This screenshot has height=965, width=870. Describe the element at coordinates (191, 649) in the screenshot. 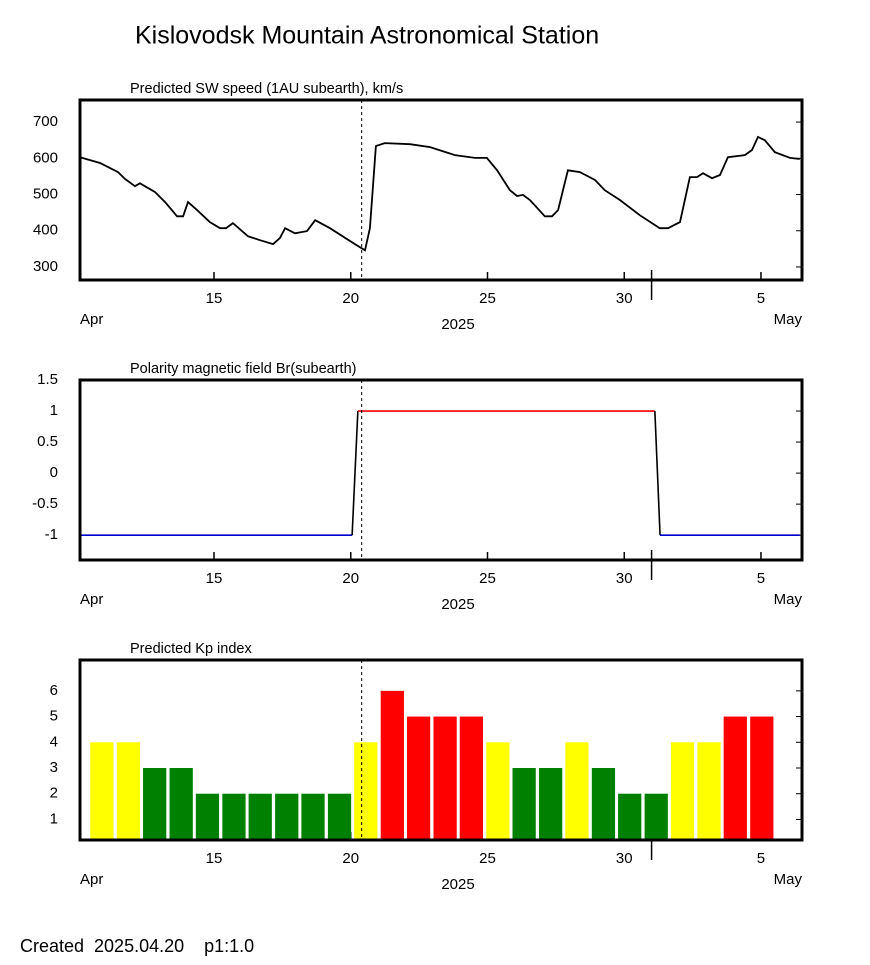

I see `panel-title: Predicted Kp index` at that location.